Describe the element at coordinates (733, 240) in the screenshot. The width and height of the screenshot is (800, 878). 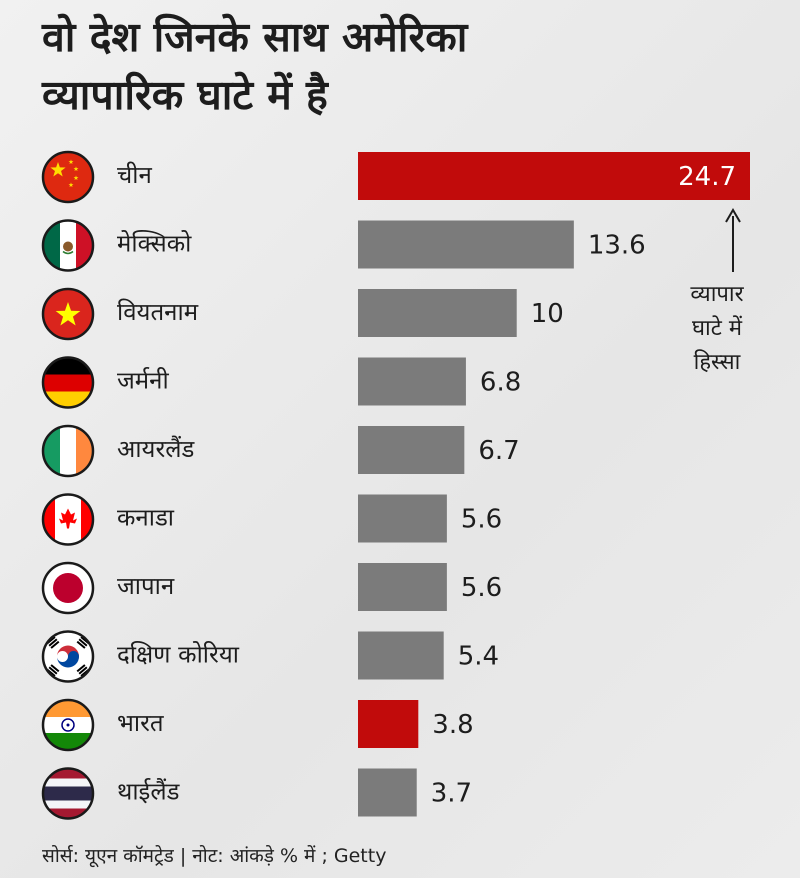
I see `annotation-arrow` at that location.